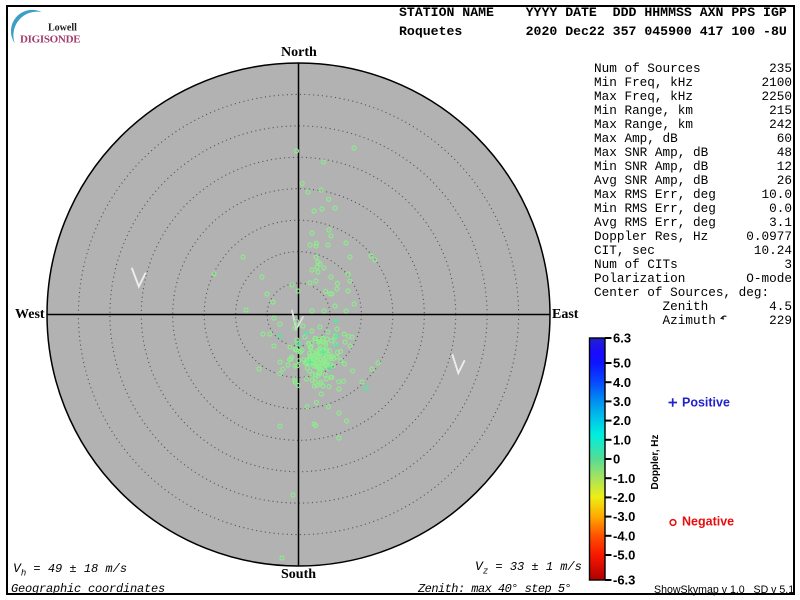  I want to click on svg-text: 3.0, so click(622, 401).